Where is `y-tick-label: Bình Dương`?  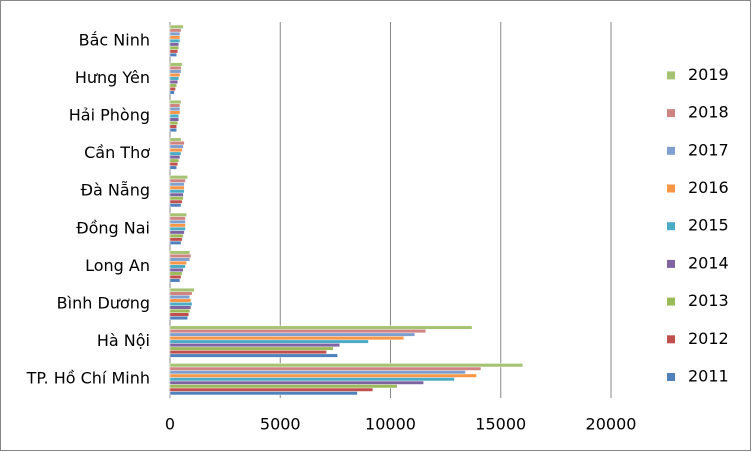 y-tick-label: Bình Dương is located at coordinates (103, 303).